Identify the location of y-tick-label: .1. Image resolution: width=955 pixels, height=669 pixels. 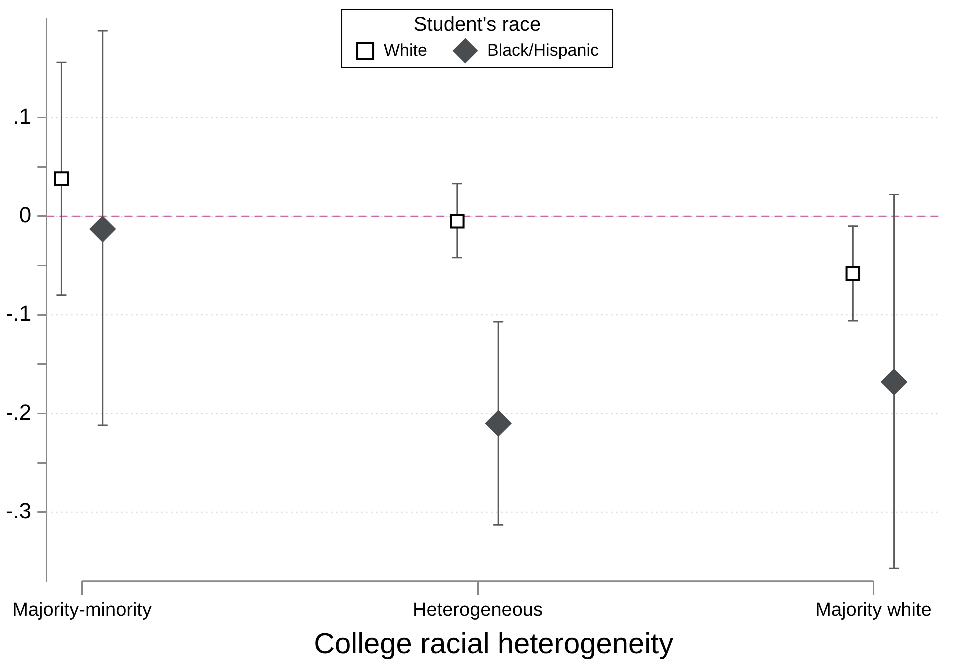
(22, 116).